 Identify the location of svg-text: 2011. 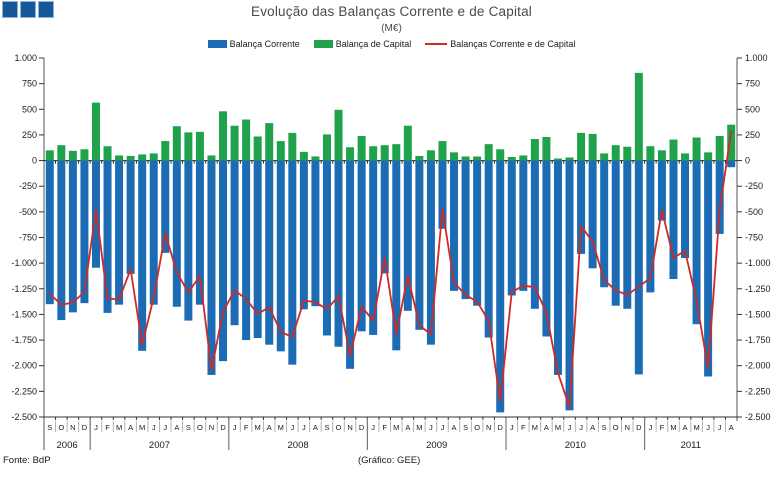
(691, 445).